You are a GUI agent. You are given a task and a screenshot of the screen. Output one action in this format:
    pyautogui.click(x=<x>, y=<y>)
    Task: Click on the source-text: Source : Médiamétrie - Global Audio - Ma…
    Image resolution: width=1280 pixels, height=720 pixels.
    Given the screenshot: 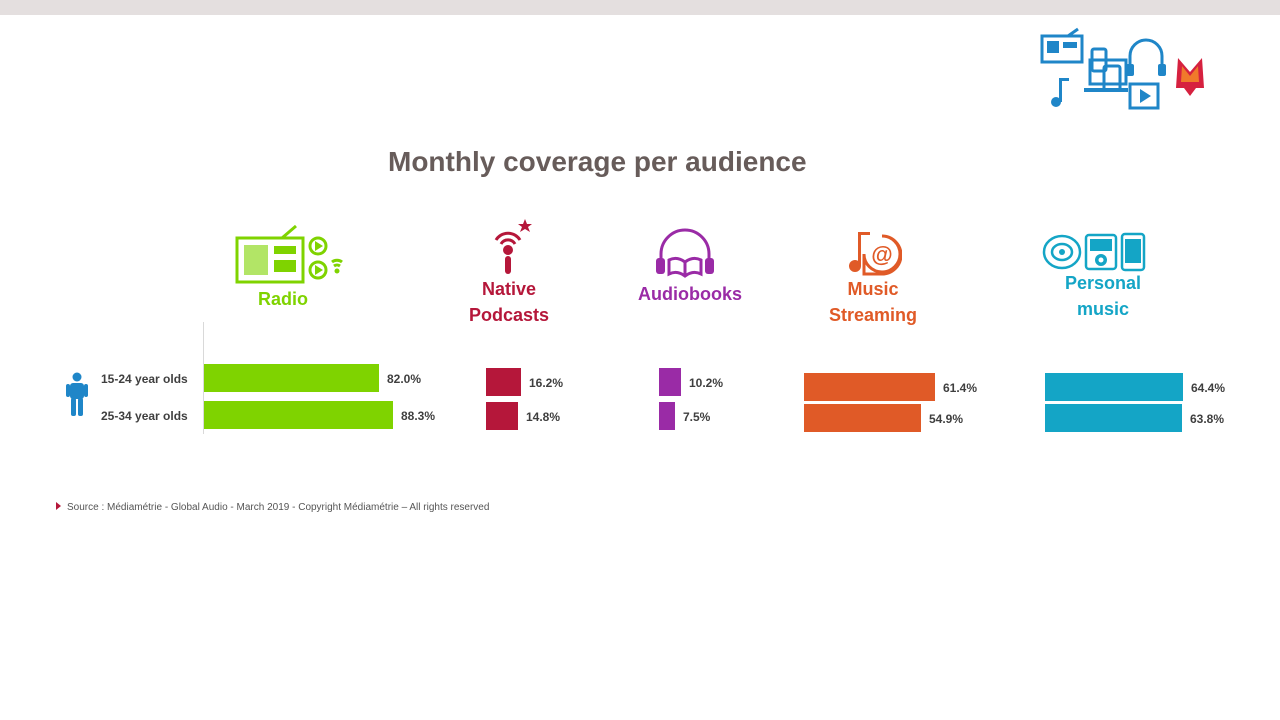 What is the action you would take?
    pyautogui.click(x=278, y=507)
    